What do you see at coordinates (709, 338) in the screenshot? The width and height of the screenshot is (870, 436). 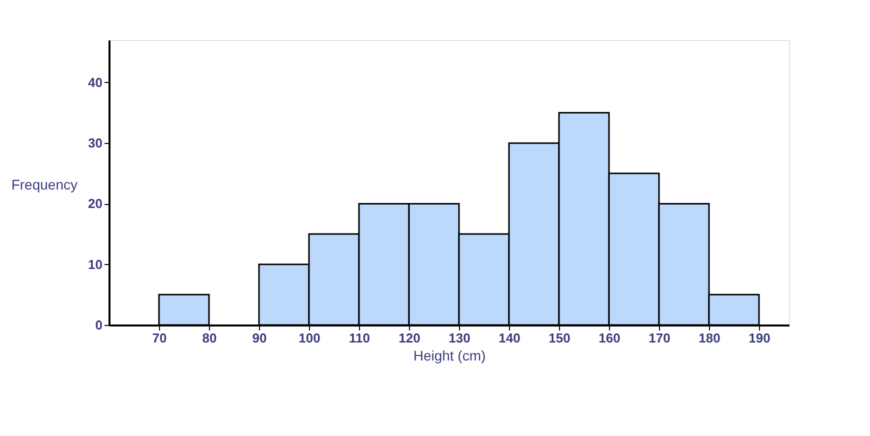 I see `x-tick-label: 180` at bounding box center [709, 338].